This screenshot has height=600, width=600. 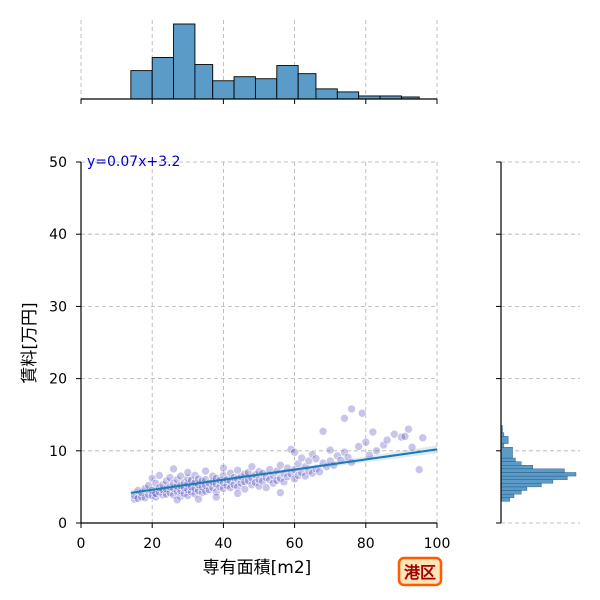 What do you see at coordinates (58, 380) in the screenshot?
I see `y-tick-label: 20` at bounding box center [58, 380].